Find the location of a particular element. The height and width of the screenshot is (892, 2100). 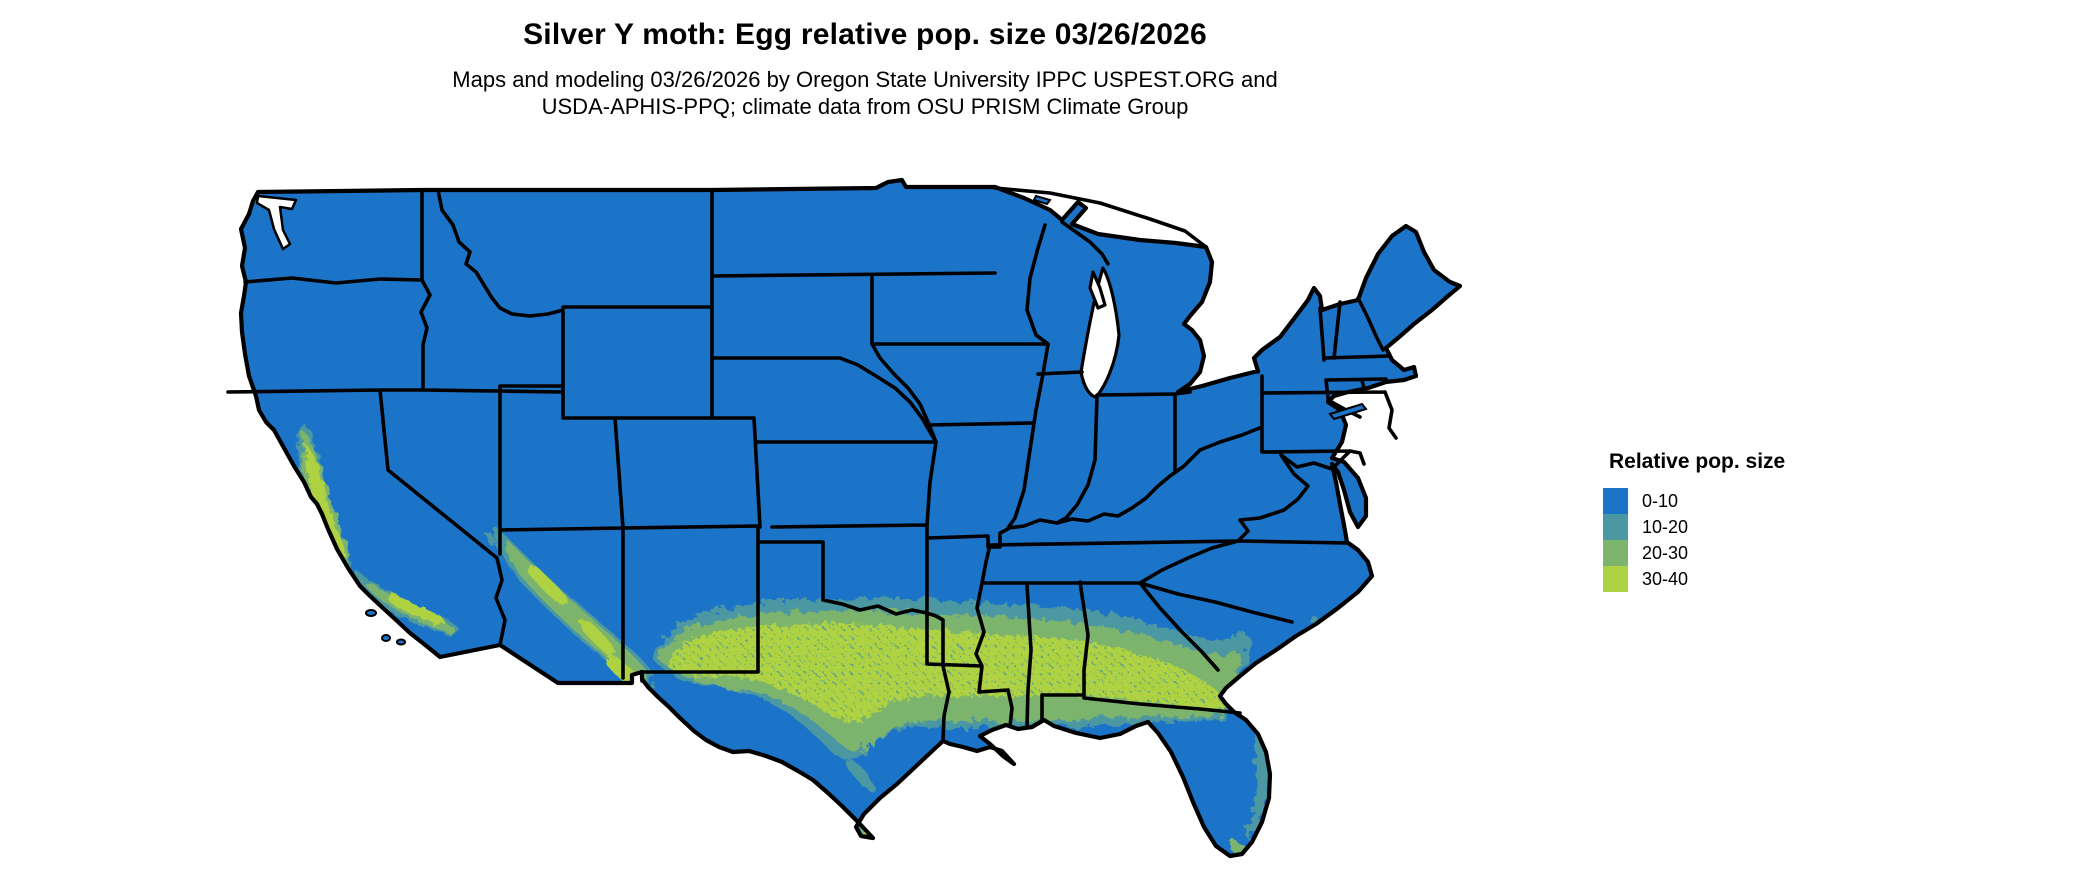

green-bay is located at coordinates (1097, 290).